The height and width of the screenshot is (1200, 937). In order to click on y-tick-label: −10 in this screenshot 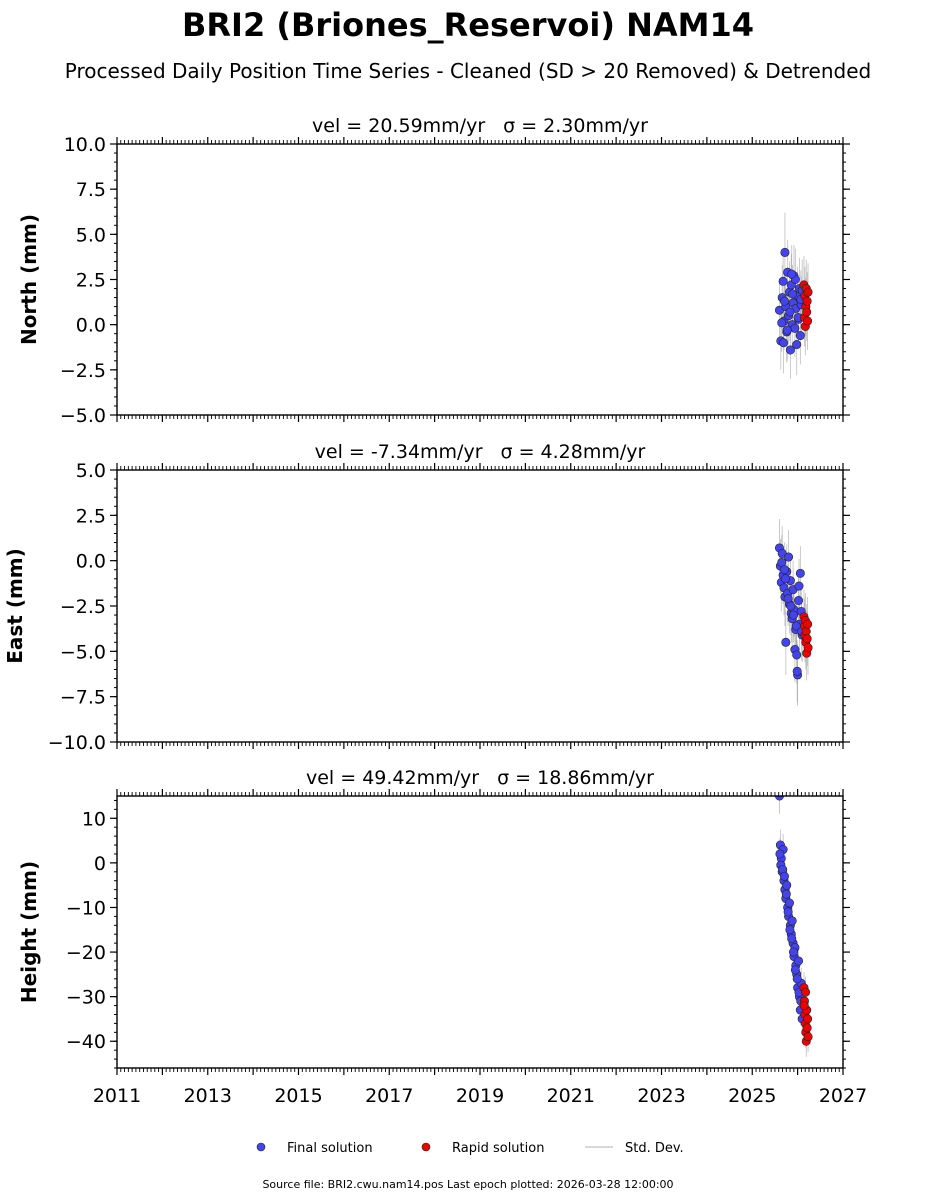, I will do `click(86, 908)`.